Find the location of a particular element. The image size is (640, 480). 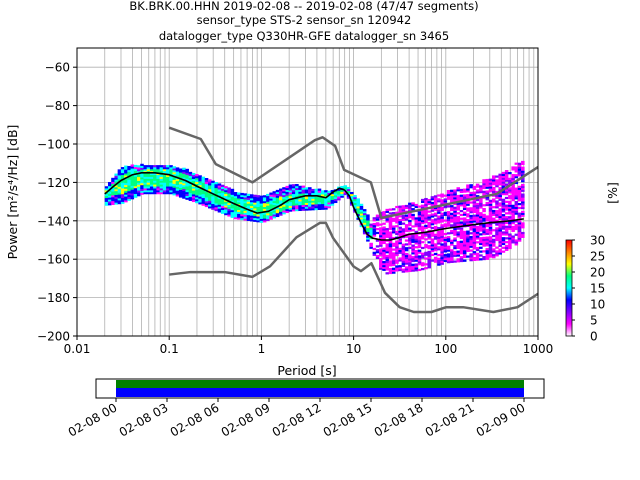

colorbar-tick-label: 25 is located at coordinates (597, 257).